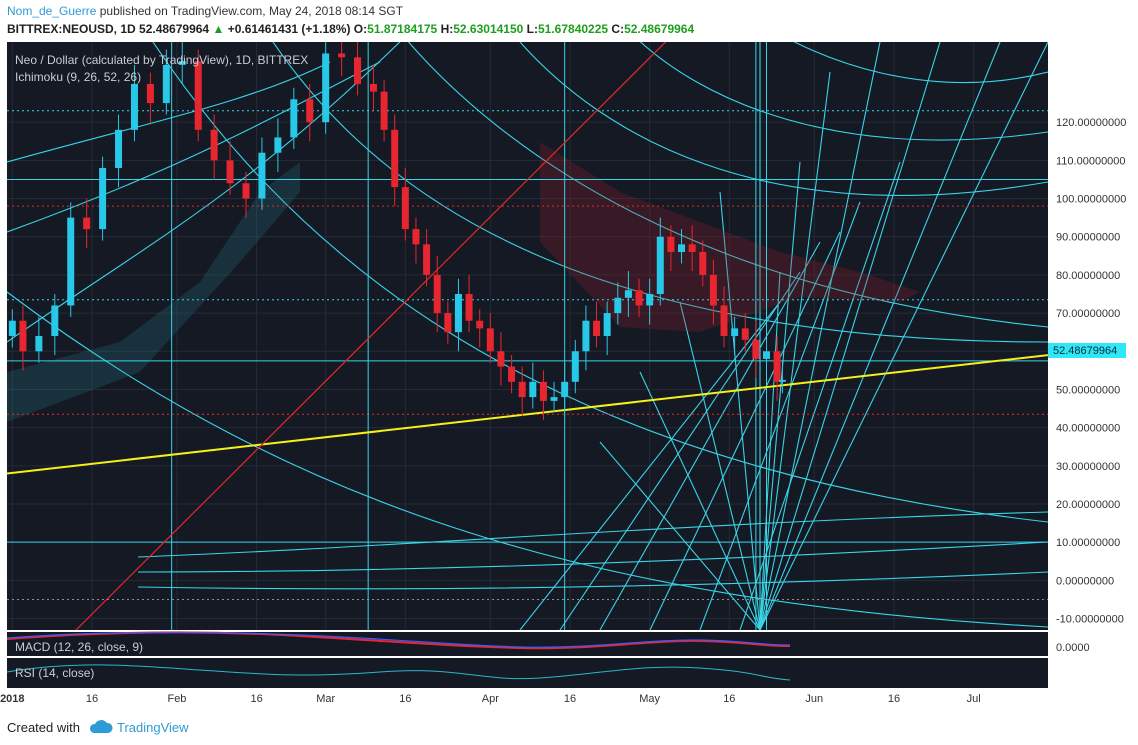 This screenshot has width=1138, height=745. Describe the element at coordinates (12, 699) in the screenshot. I see `x-tick-label: 2018` at that location.